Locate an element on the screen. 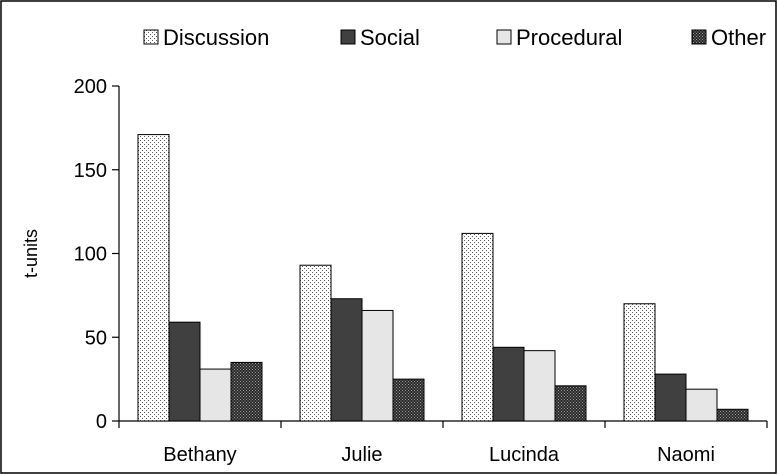 The width and height of the screenshot is (777, 474). legend-label-procedural: Procedural is located at coordinates (569, 37).